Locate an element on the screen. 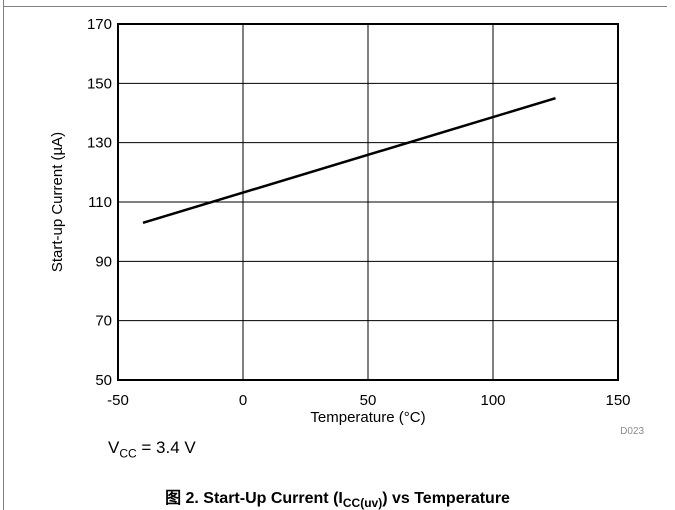 This screenshot has height=510, width=675. x-tick-label: 150 is located at coordinates (617, 400).